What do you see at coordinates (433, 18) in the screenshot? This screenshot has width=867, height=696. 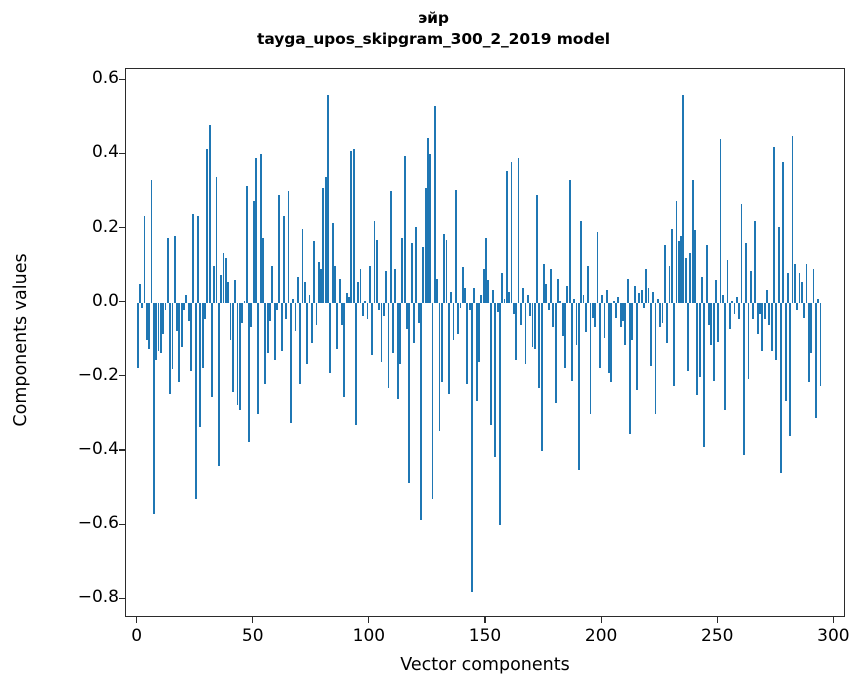 I see `chart-title-line-1: эйр` at bounding box center [433, 18].